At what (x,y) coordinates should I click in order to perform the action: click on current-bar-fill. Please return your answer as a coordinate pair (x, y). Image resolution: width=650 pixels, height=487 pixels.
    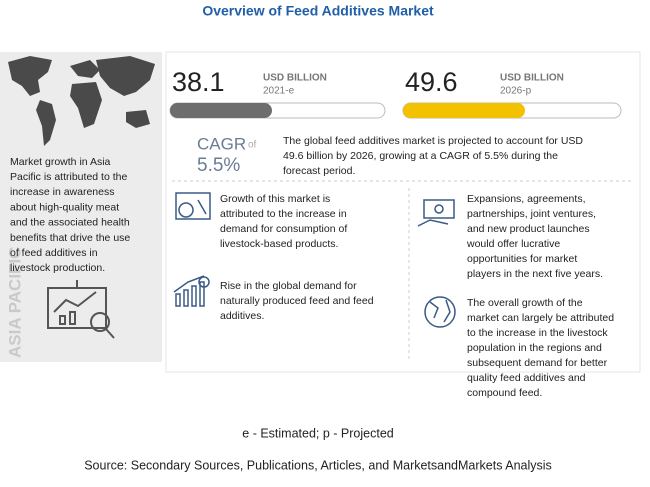
    Looking at the image, I should click on (221, 110).